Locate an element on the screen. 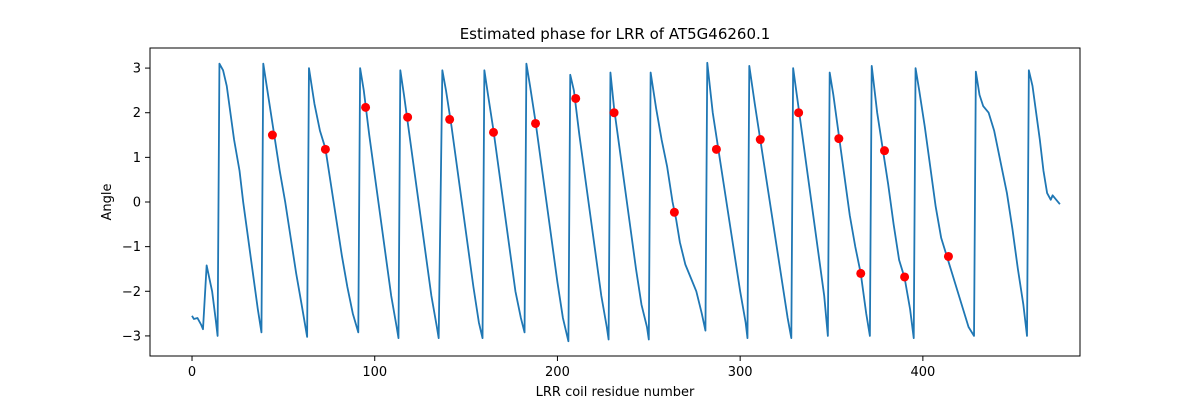 The width and height of the screenshot is (1200, 400). y-tick-label: 1 is located at coordinates (137, 158).